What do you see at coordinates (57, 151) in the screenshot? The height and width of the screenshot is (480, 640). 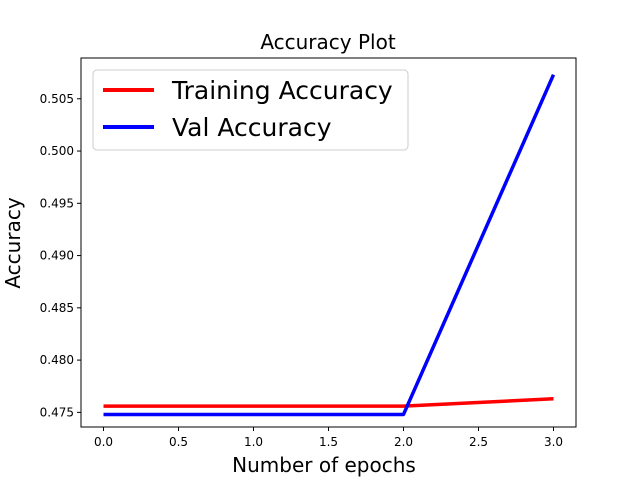 I see `y-tick-label: 0.500` at bounding box center [57, 151].